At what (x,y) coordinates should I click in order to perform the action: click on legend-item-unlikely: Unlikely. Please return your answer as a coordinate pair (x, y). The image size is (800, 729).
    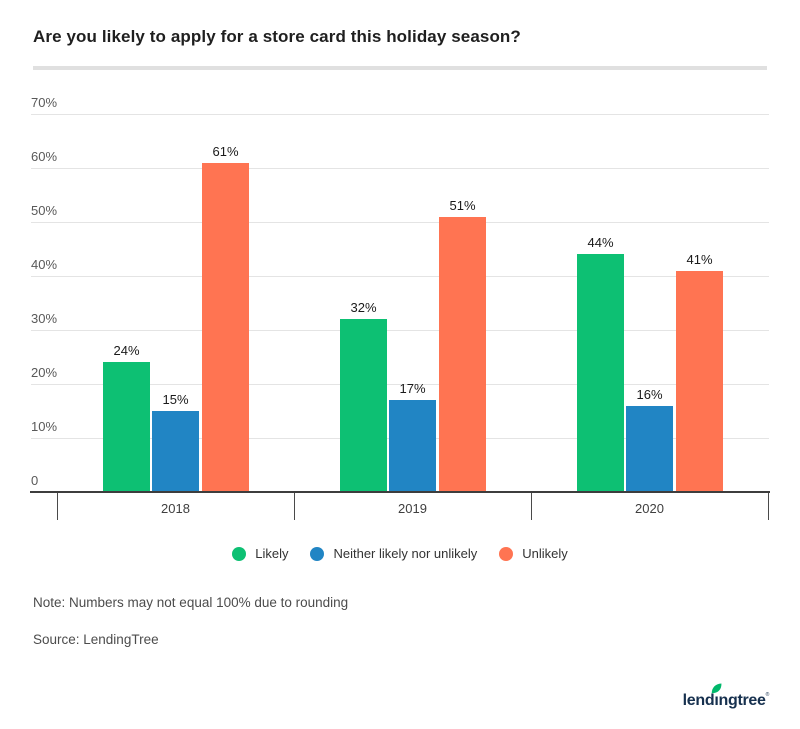
    Looking at the image, I should click on (533, 553).